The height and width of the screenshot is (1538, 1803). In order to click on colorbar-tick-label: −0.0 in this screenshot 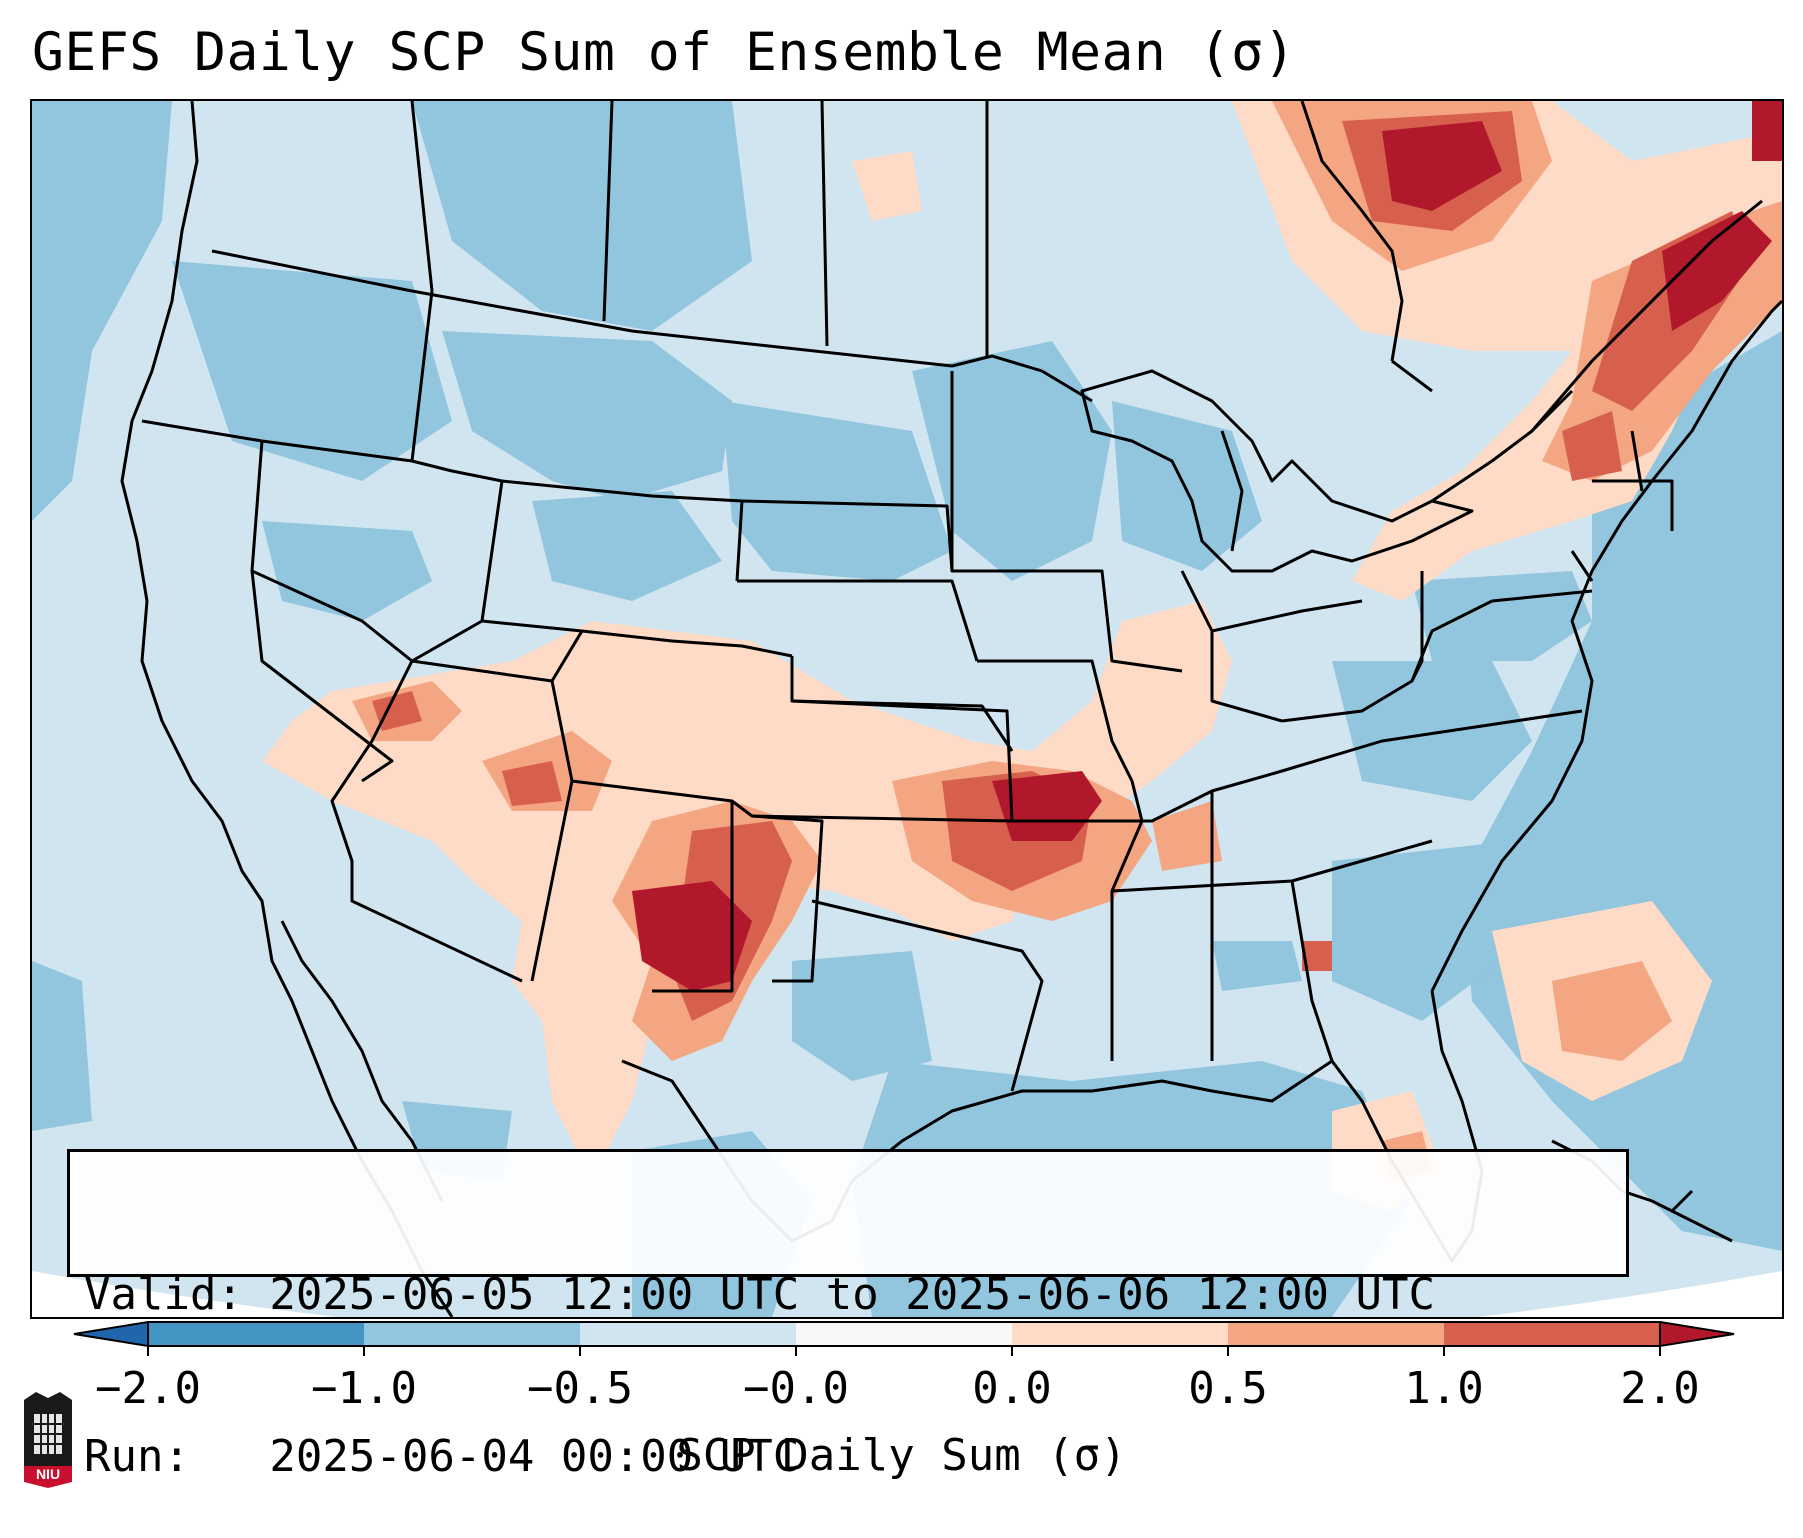, I will do `click(796, 1388)`.